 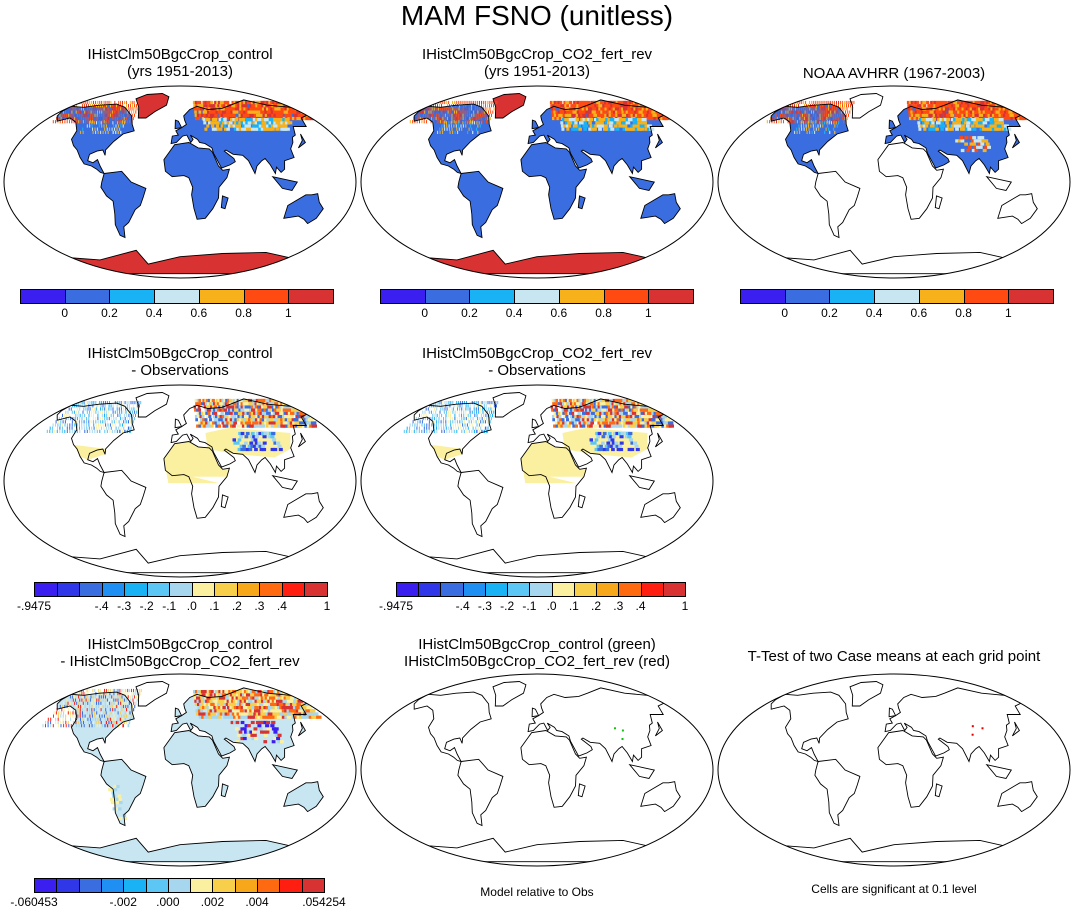 What do you see at coordinates (894, 770) in the screenshot?
I see `map-ttest` at bounding box center [894, 770].